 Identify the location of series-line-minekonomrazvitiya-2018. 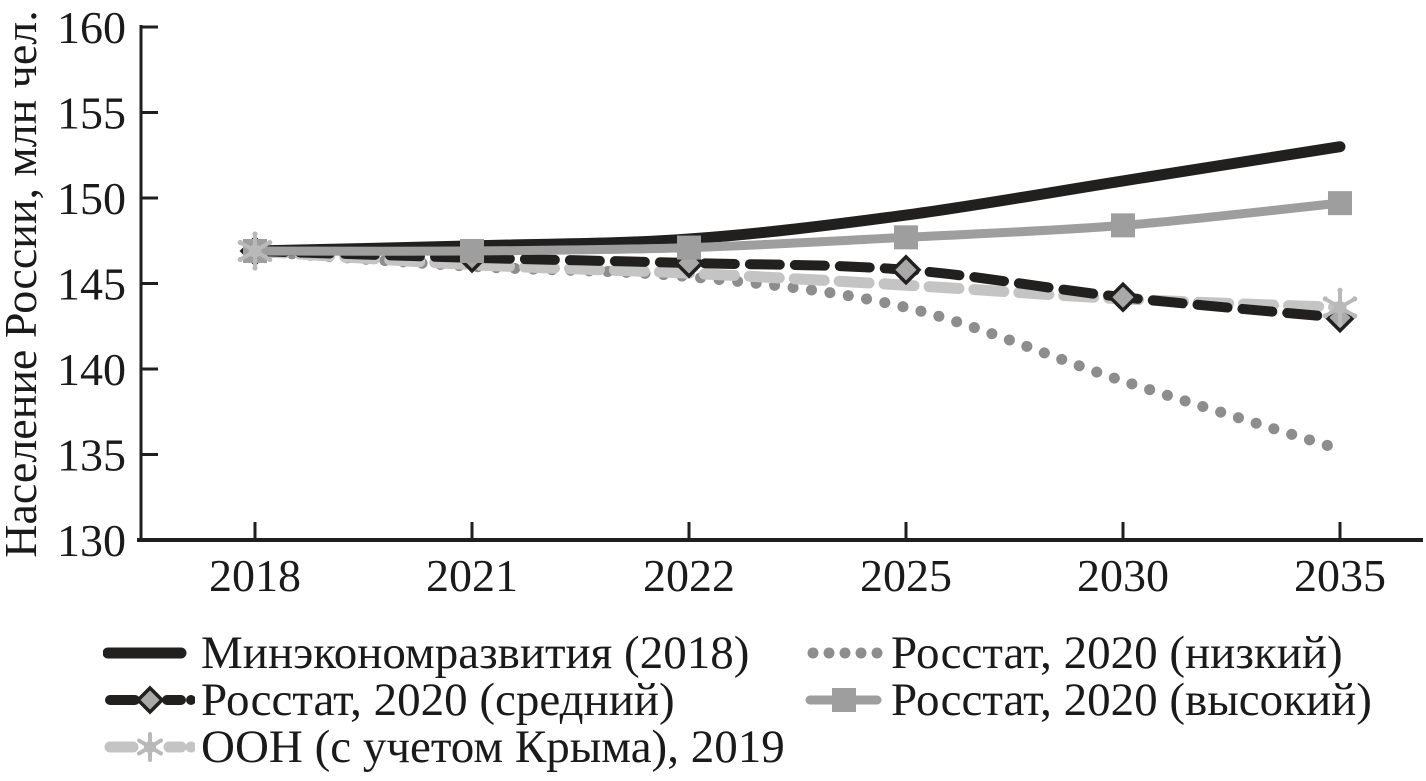
(797, 199).